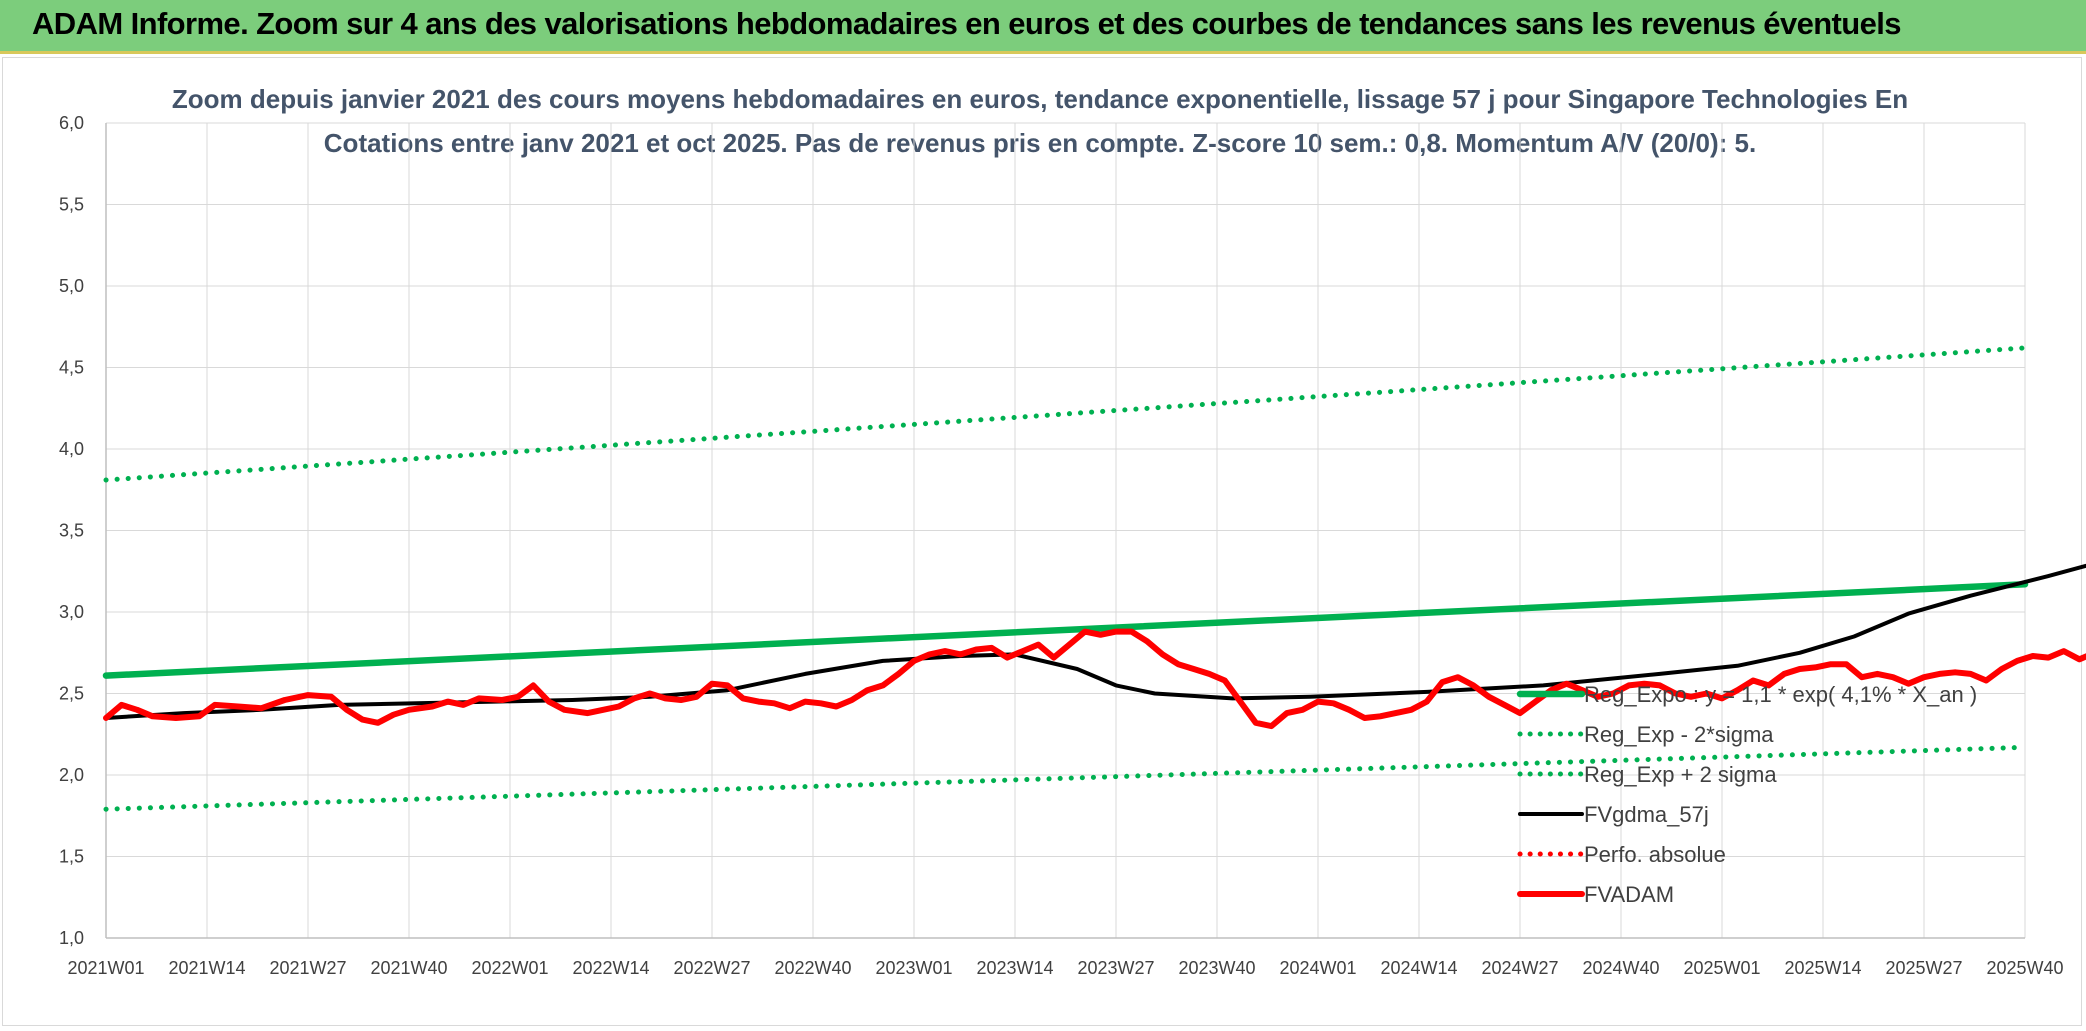 The height and width of the screenshot is (1031, 2086). I want to click on y-tick-label: 2,5, so click(71, 694).